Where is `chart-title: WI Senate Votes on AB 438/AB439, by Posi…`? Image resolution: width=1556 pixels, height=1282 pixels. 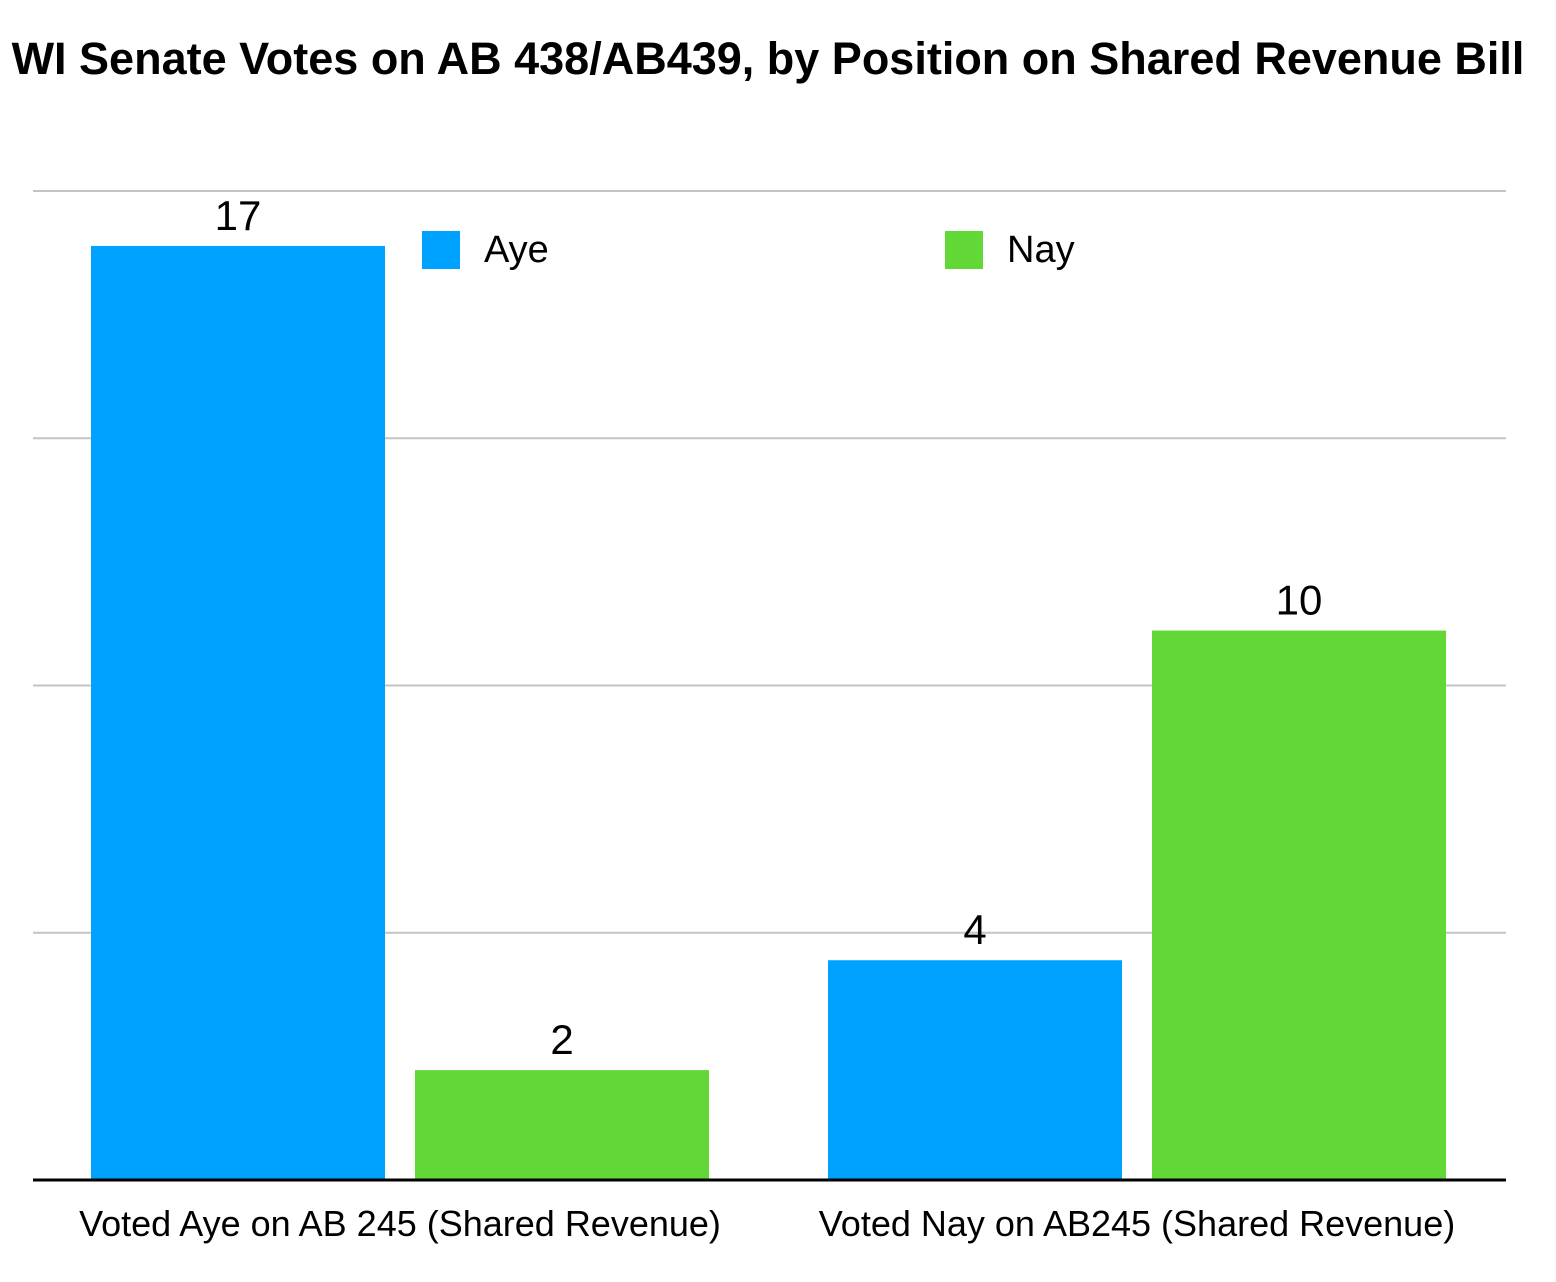 chart-title: WI Senate Votes on AB 438/AB439, by Posi… is located at coordinates (768, 58).